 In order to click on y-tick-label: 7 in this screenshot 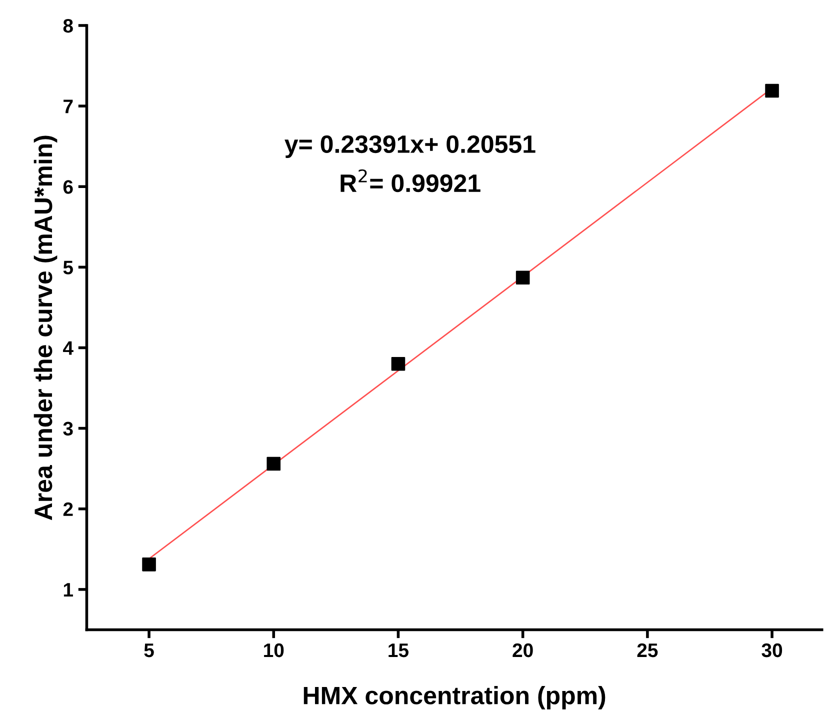, I will do `click(68, 107)`.